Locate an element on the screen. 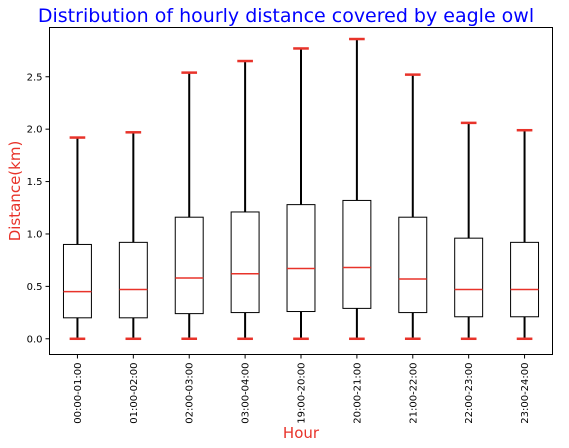 This screenshot has width=569, height=448. box-group-02:00-03:00 is located at coordinates (189, 206).